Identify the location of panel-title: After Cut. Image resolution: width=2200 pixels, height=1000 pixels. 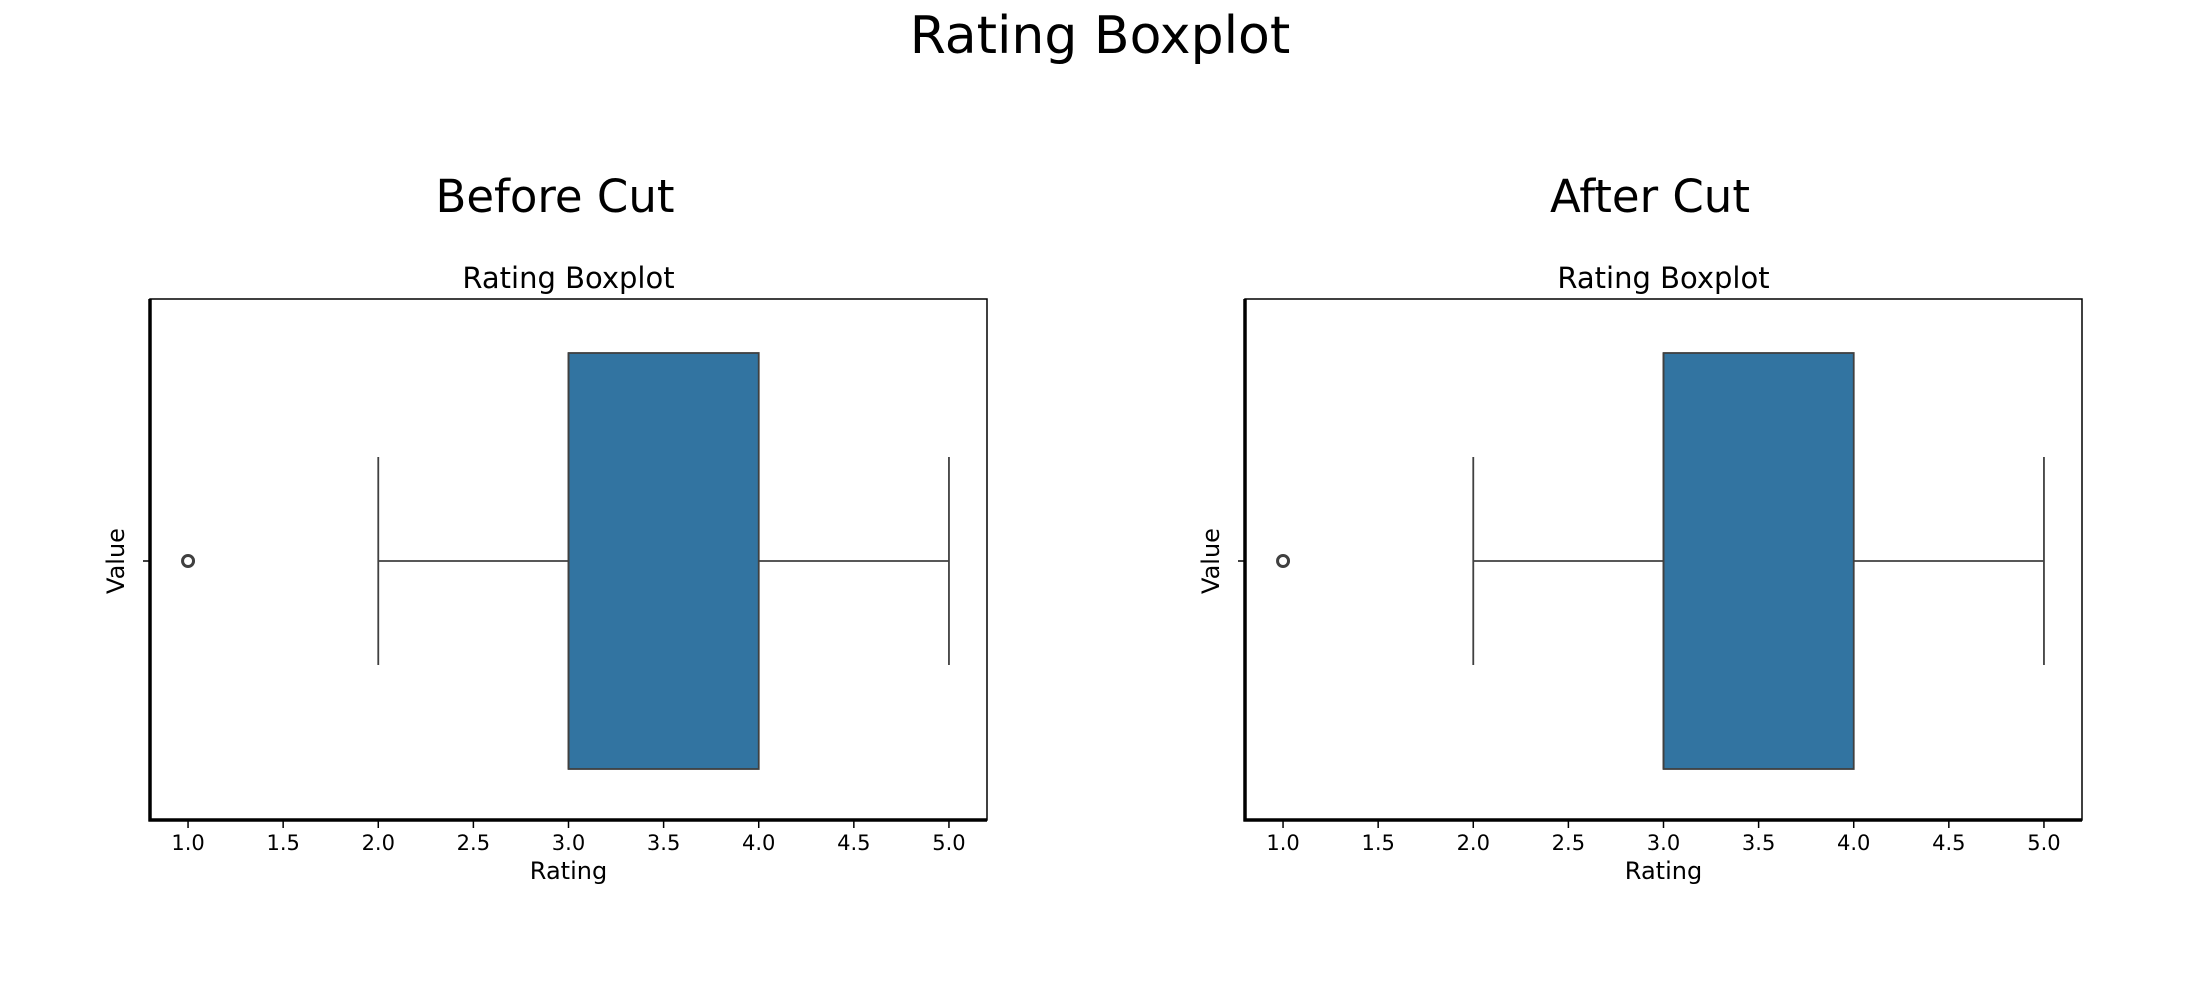
(1650, 196).